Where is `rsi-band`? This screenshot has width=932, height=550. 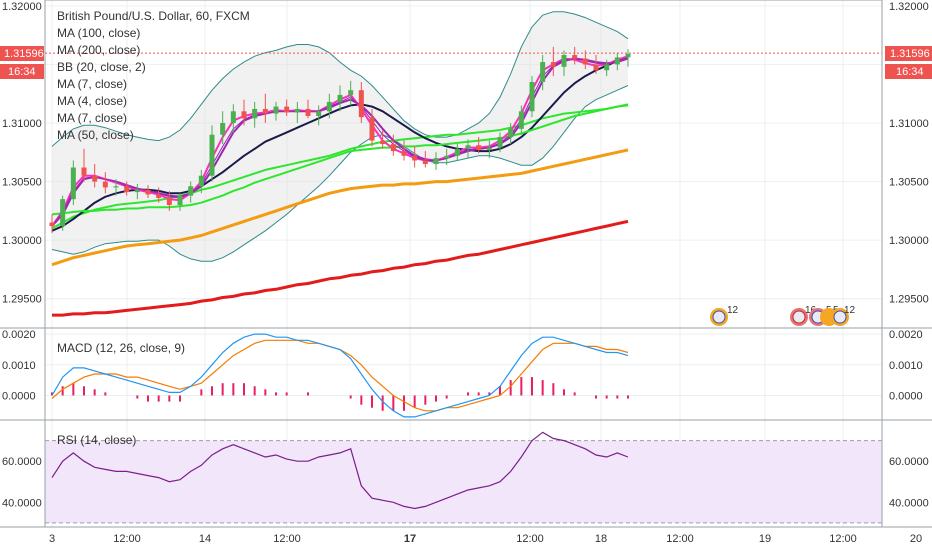
rsi-band is located at coordinates (463, 481).